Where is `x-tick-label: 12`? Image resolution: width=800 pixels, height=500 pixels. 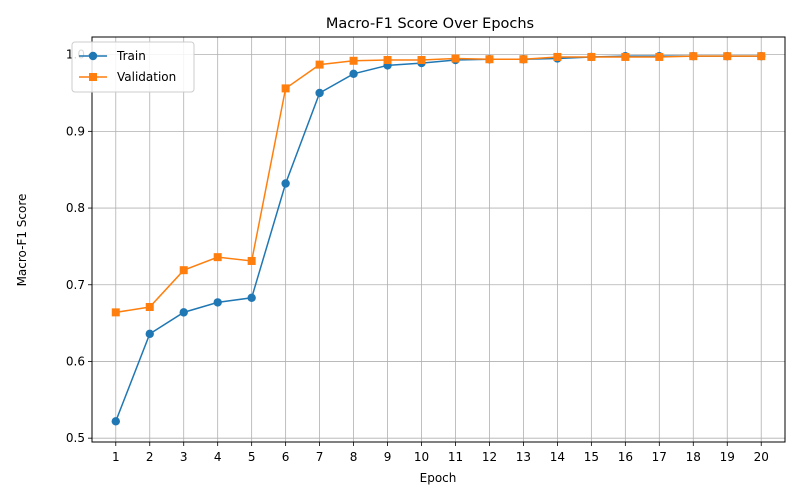 x-tick-label: 12 is located at coordinates (489, 457).